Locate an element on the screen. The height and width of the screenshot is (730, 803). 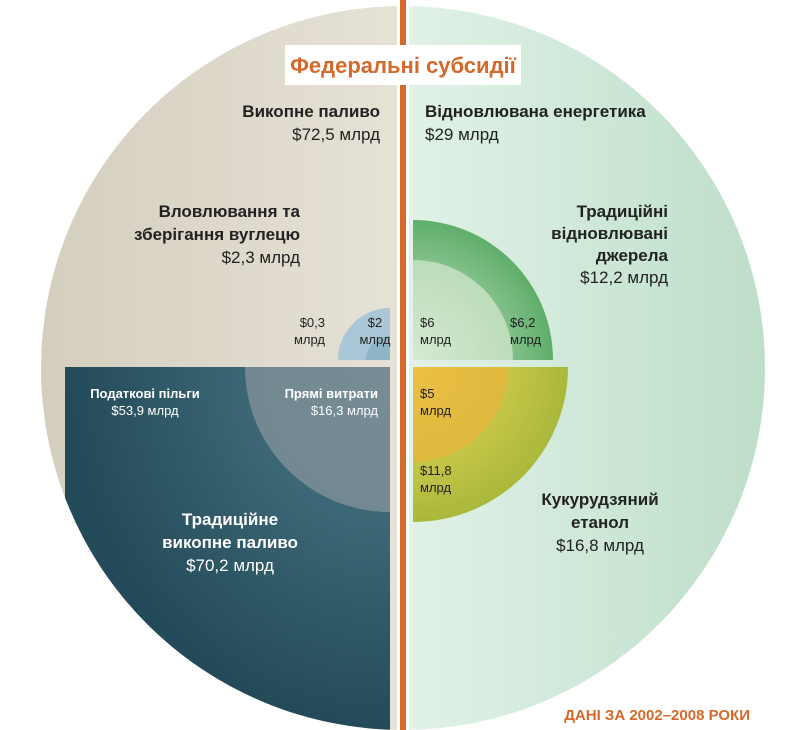
title-box is located at coordinates (403, 65).